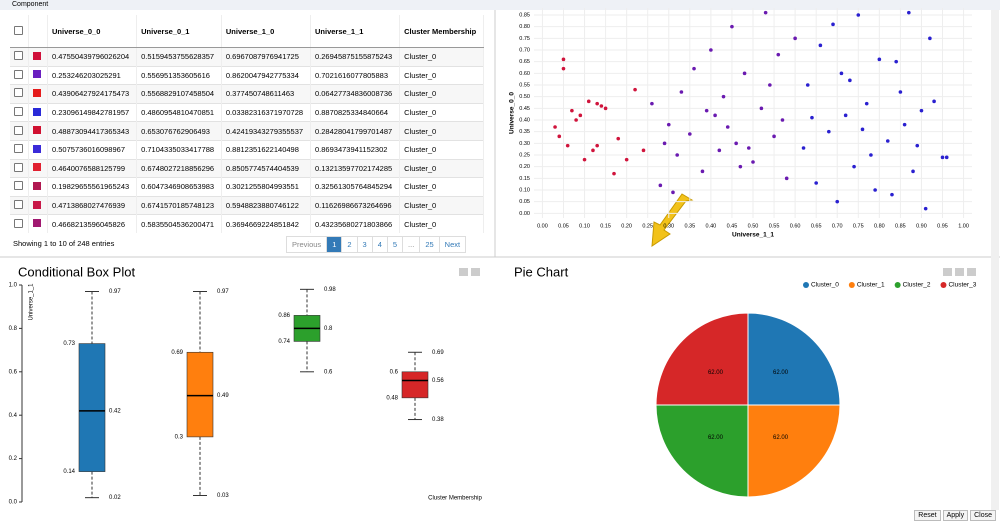  What do you see at coordinates (955, 515) in the screenshot?
I see `button: Apply` at bounding box center [955, 515].